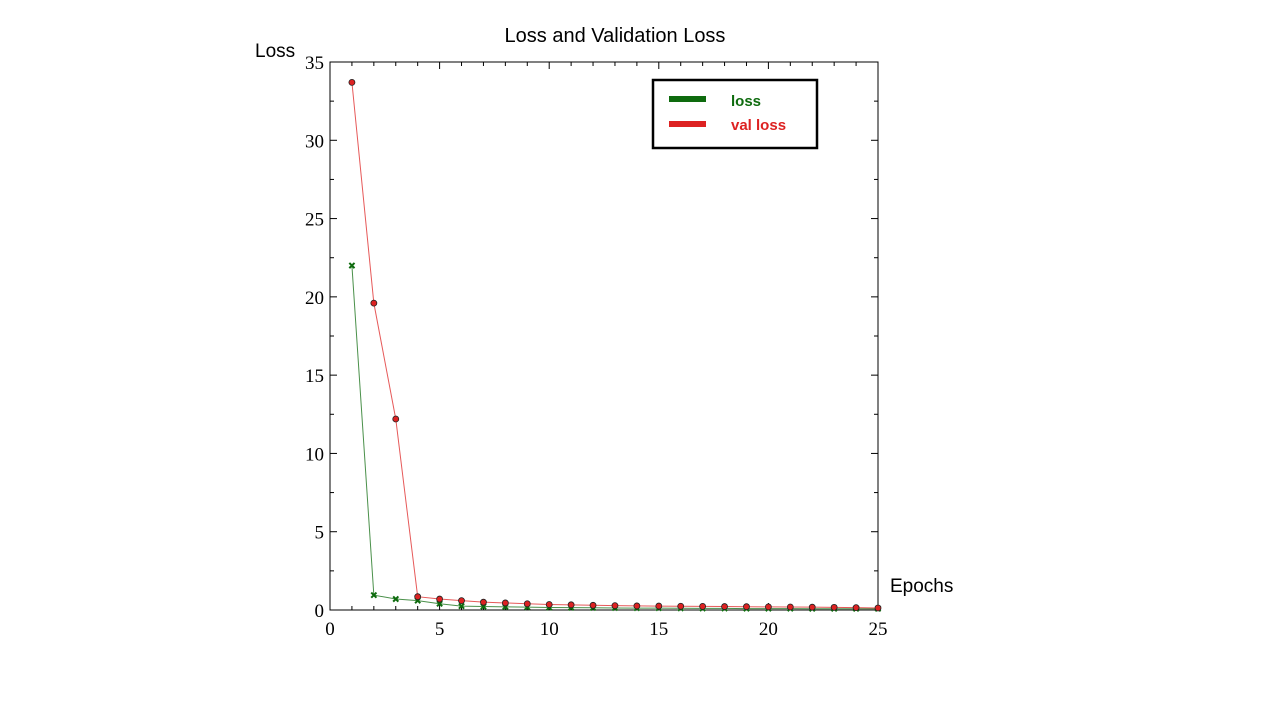  What do you see at coordinates (921, 586) in the screenshot?
I see `x-axis-title: Epochs` at bounding box center [921, 586].